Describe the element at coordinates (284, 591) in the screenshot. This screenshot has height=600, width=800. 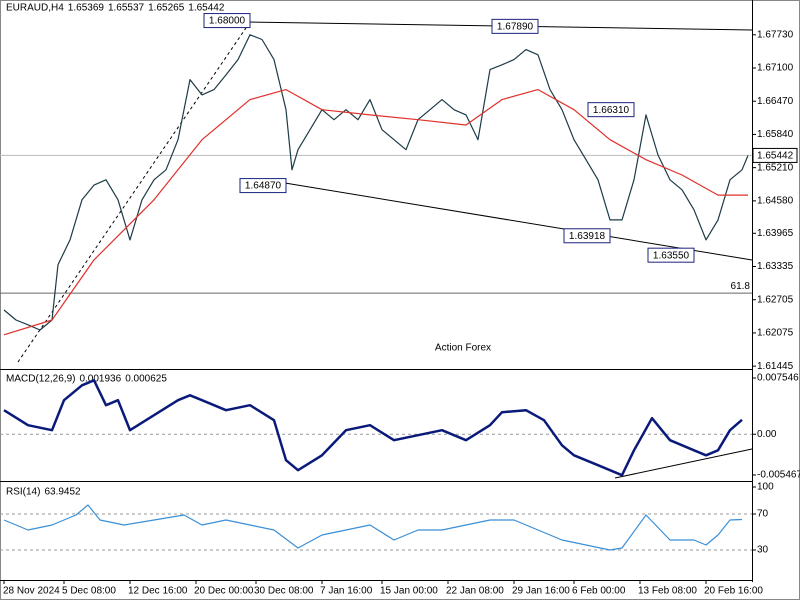
I see `x-tick-label: 30 Dec 08:00` at that location.